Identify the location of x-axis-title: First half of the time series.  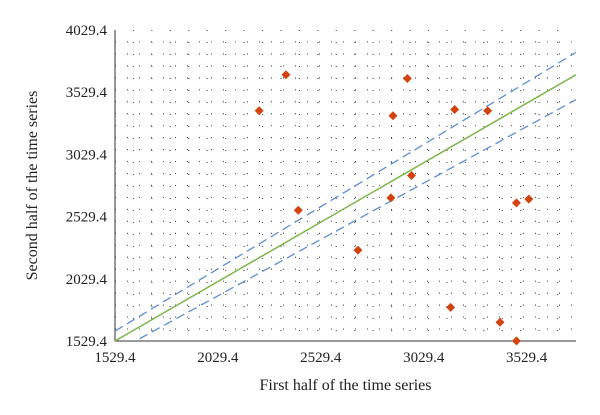
(346, 385).